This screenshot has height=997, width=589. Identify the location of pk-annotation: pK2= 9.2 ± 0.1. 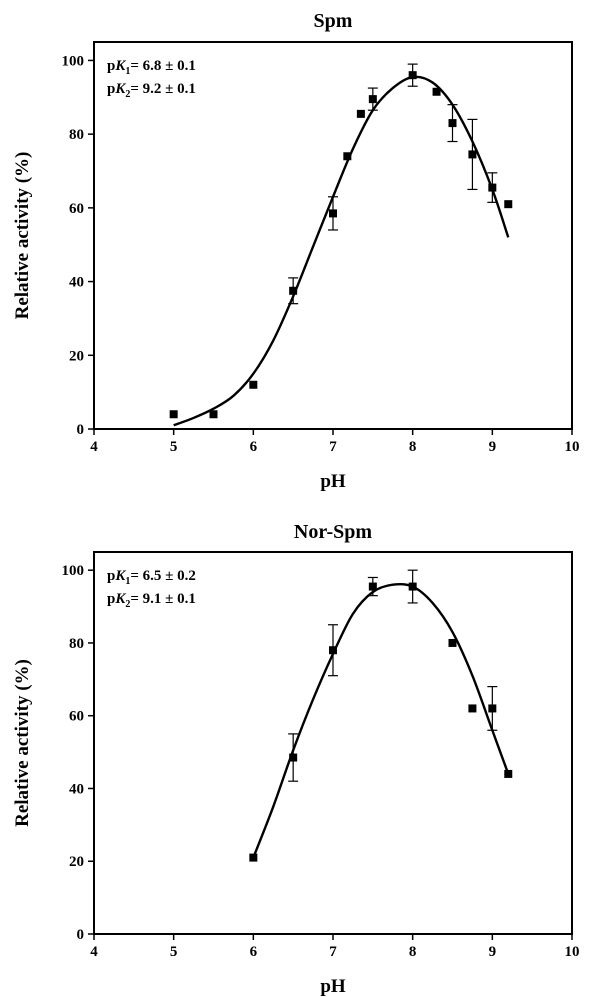
(151, 90).